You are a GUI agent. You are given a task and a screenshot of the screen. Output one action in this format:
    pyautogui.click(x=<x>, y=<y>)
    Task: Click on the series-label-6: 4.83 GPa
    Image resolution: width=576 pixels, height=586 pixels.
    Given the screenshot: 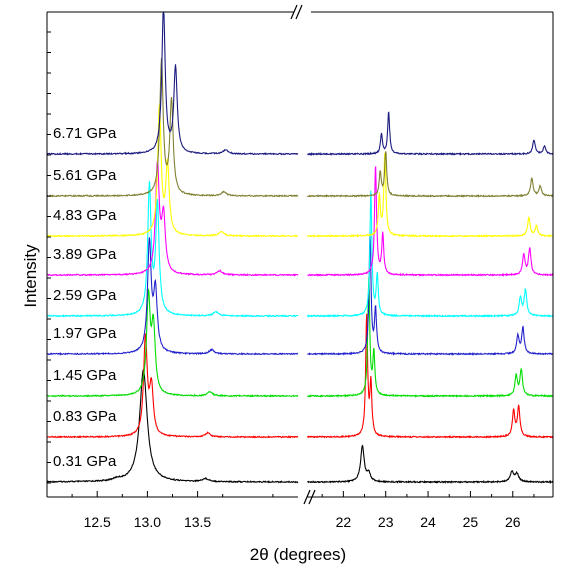 What is the action you would take?
    pyautogui.click(x=85, y=215)
    